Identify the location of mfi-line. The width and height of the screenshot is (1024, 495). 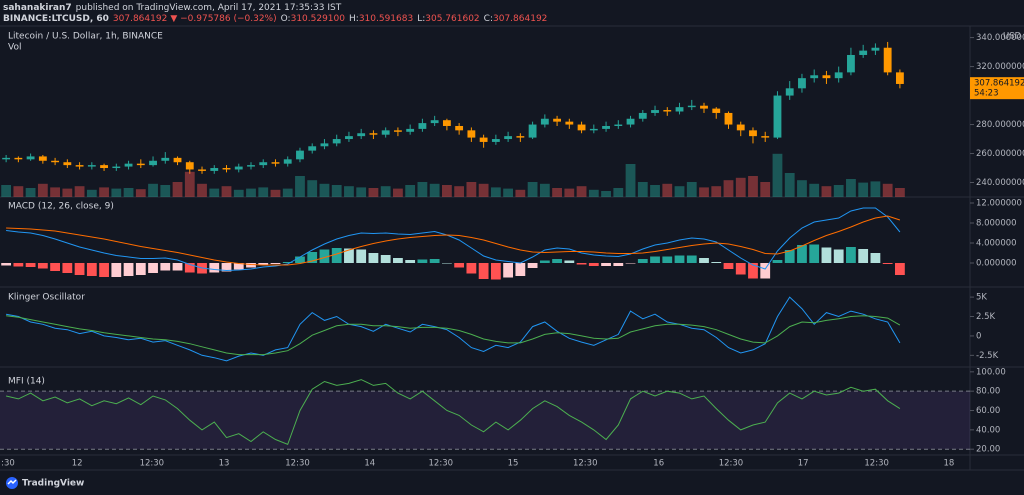
(453, 412).